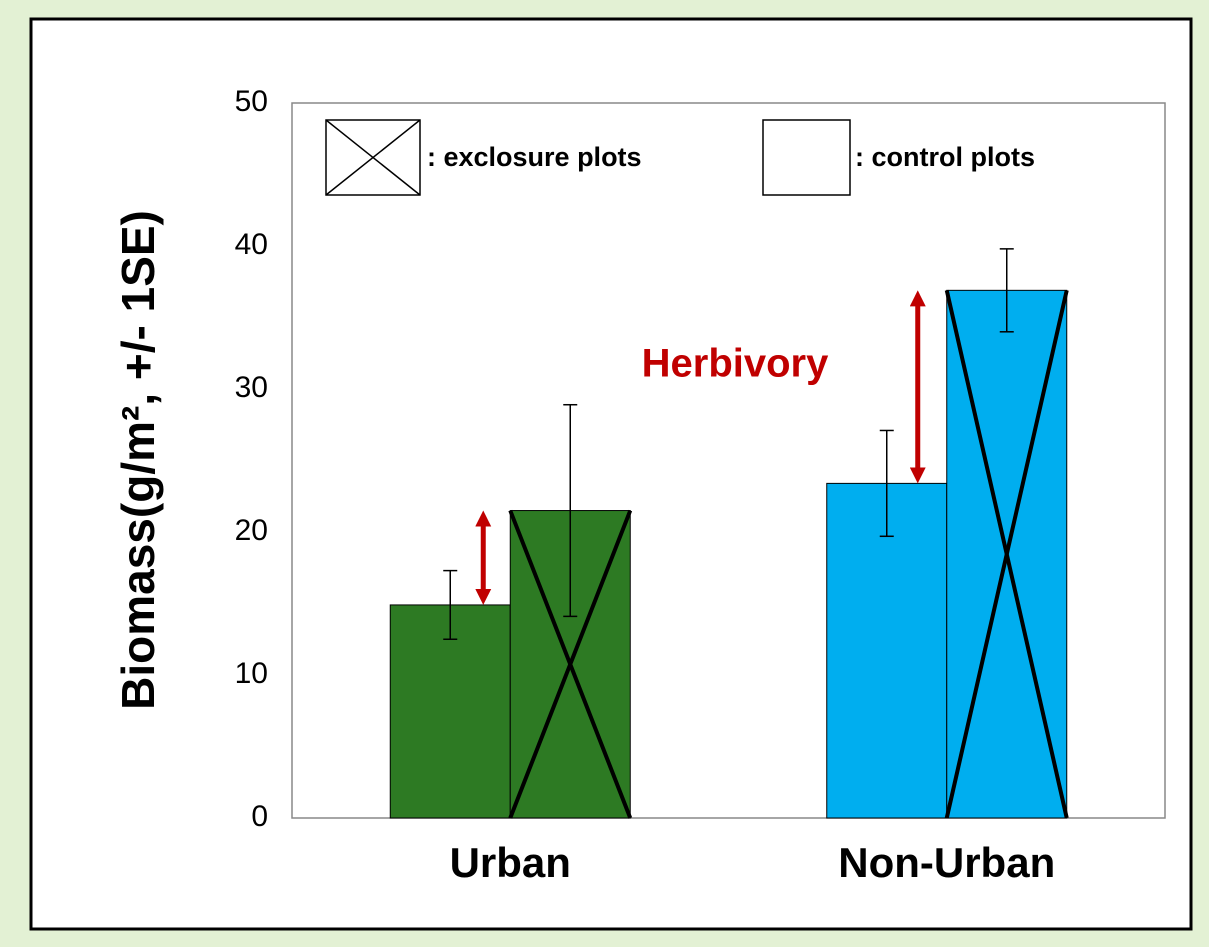 The height and width of the screenshot is (947, 1209). Describe the element at coordinates (945, 157) in the screenshot. I see `legend-label: : control plots` at that location.